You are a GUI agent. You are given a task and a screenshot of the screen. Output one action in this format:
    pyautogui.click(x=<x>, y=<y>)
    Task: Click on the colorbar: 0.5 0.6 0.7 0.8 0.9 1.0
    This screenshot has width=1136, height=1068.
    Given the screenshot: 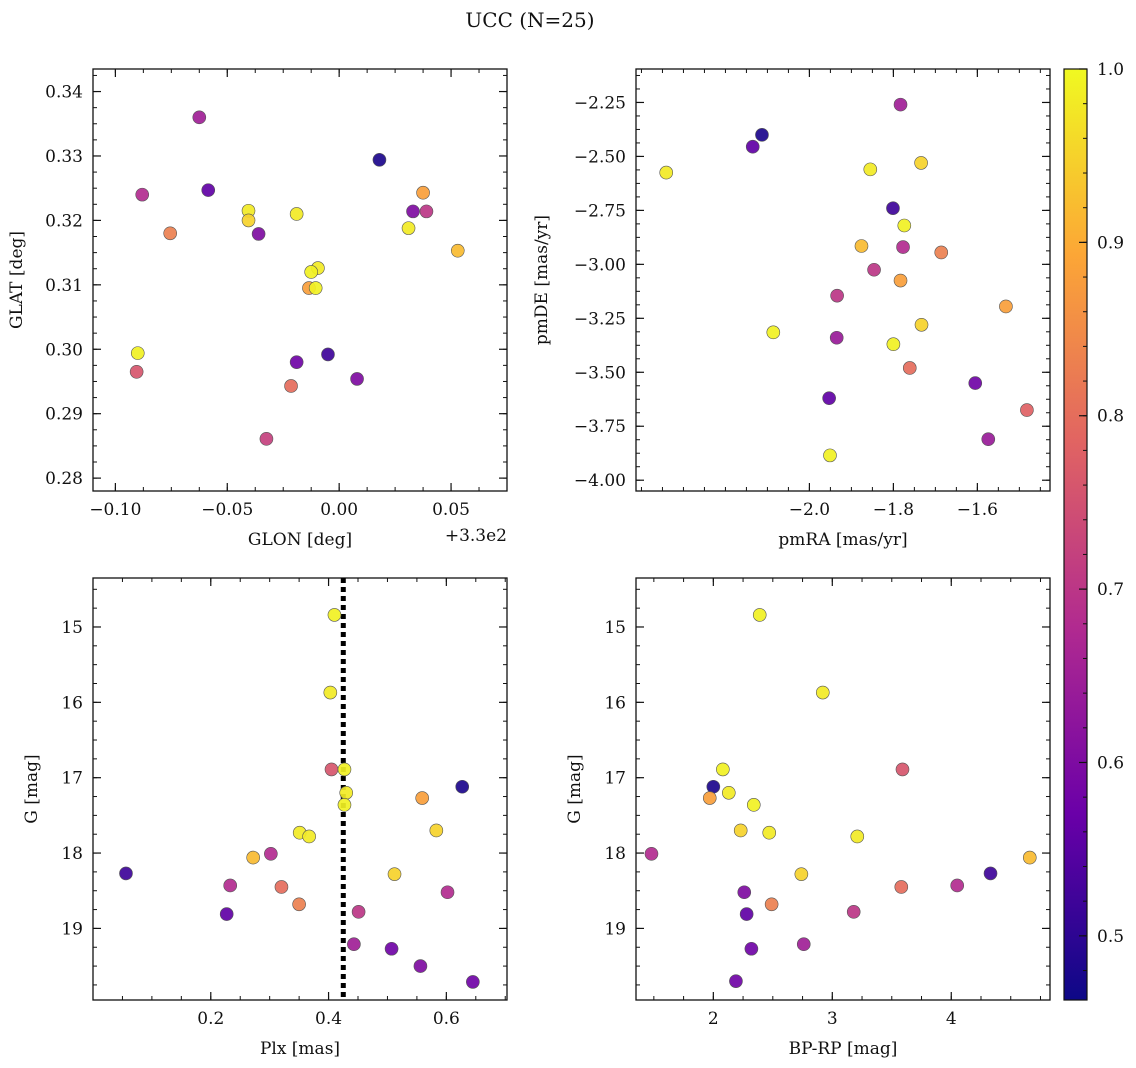 What is the action you would take?
    pyautogui.click(x=1093, y=530)
    